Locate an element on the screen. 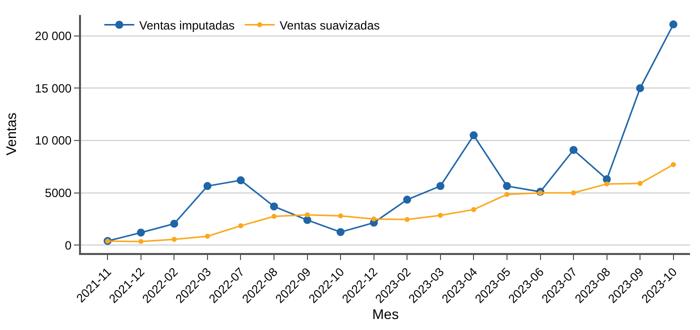 The height and width of the screenshot is (330, 700). y-tick-label: 5000 is located at coordinates (58, 193).